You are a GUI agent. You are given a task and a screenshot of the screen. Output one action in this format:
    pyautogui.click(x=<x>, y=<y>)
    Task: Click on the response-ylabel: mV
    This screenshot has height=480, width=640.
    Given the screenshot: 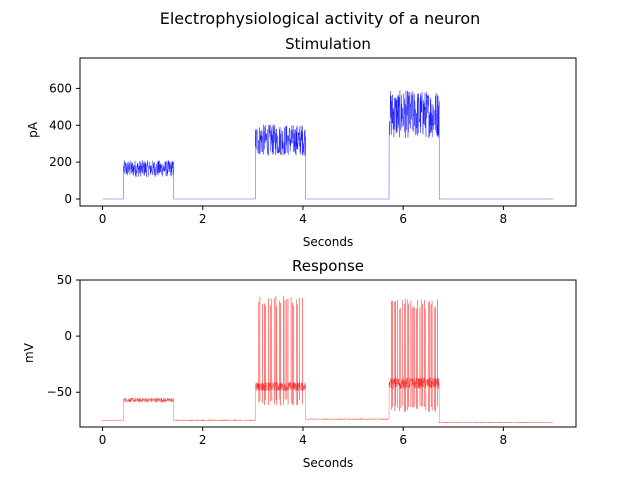 What is the action you would take?
    pyautogui.click(x=29, y=352)
    